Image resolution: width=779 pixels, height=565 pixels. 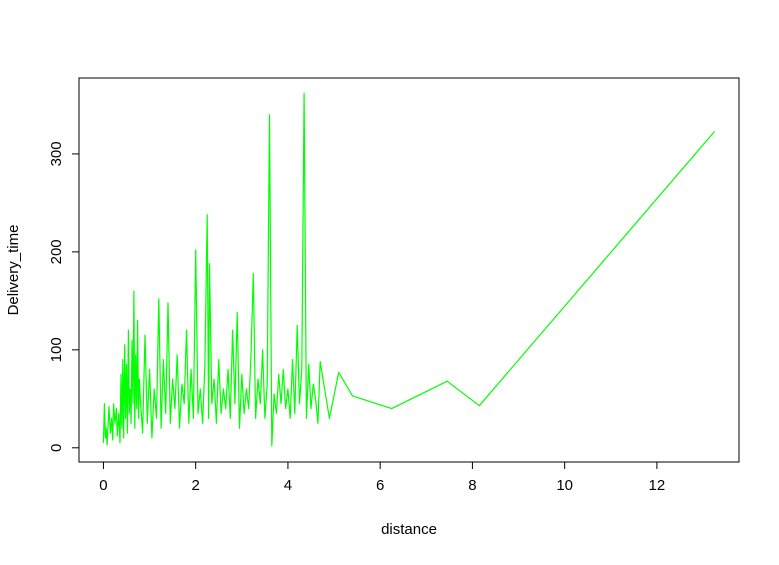 I want to click on y-tick-label: 300, so click(x=56, y=153).